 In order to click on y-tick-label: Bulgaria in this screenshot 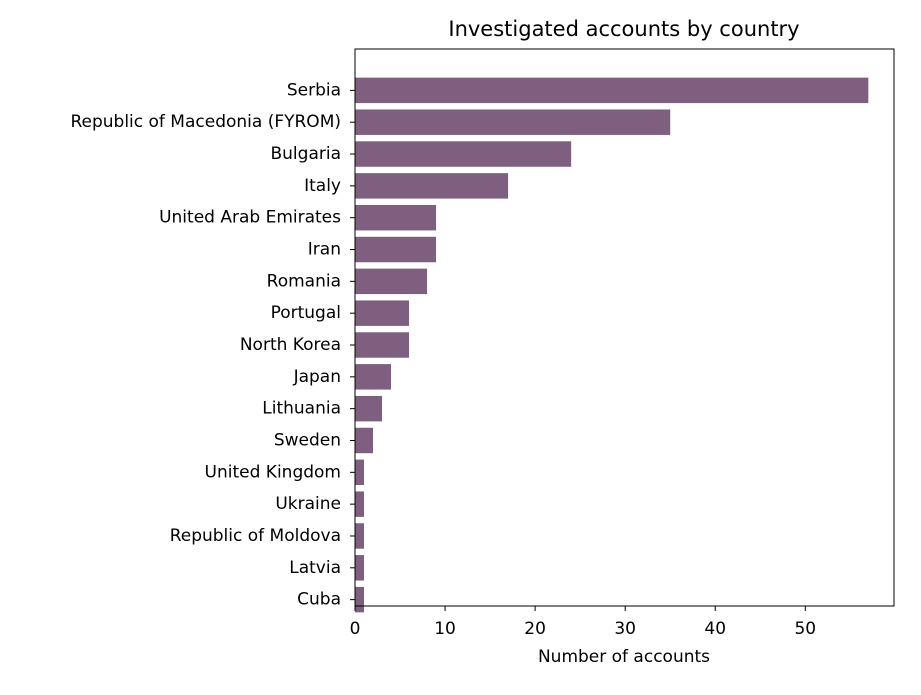, I will do `click(306, 154)`.